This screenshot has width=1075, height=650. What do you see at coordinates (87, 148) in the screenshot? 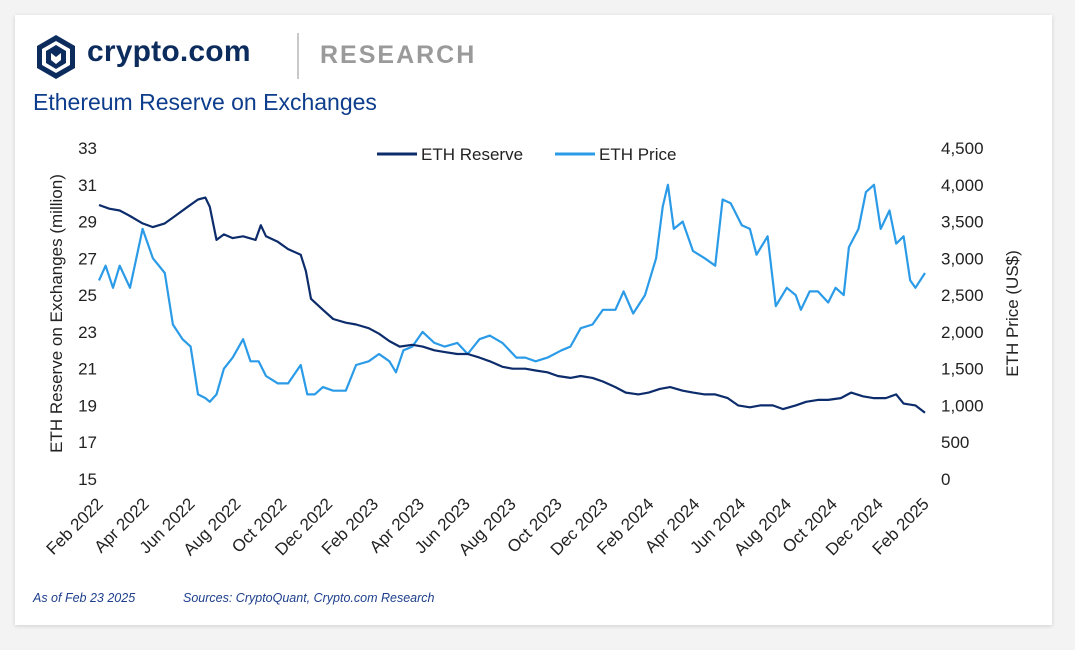
I see `y-left-tick-label: 33` at bounding box center [87, 148].